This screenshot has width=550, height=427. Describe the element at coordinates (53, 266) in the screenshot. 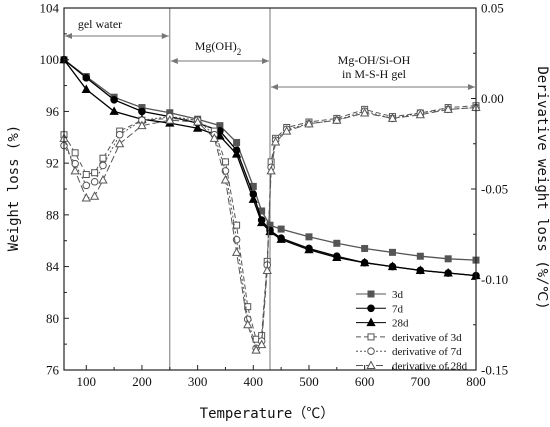

I see `y-tick-label-2: 84` at that location.